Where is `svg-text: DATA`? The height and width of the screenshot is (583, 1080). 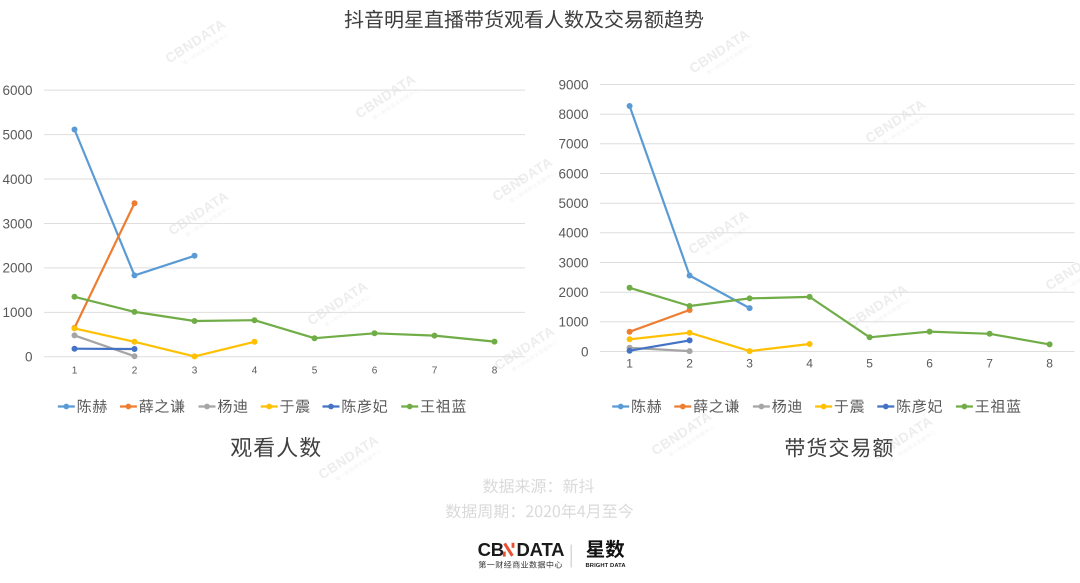 svg-text: DATA is located at coordinates (541, 549).